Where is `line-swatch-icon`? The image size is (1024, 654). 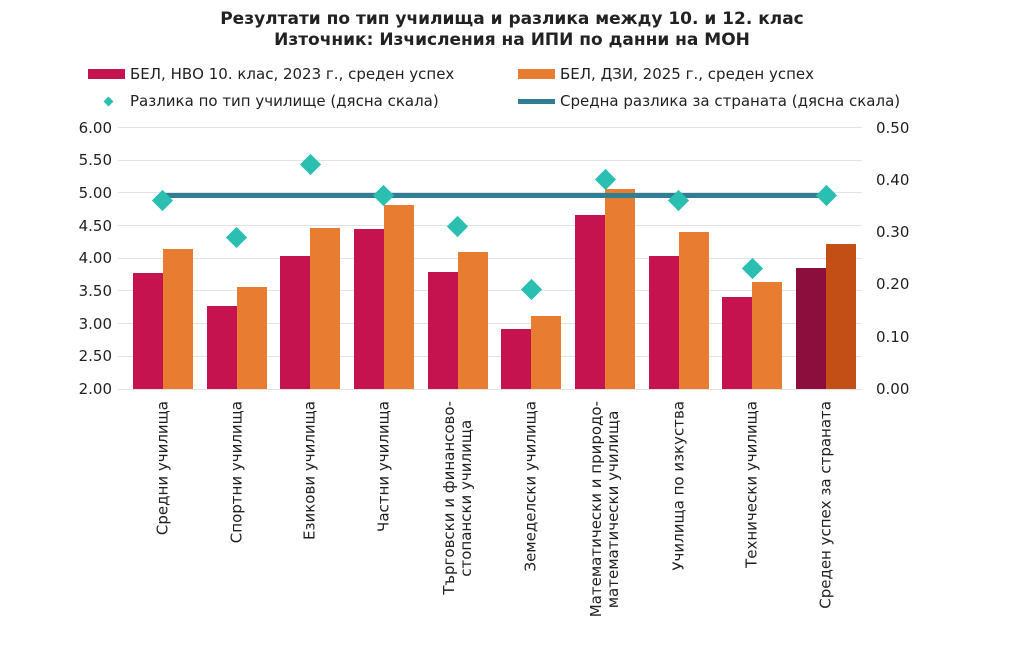
line-swatch-icon is located at coordinates (536, 101).